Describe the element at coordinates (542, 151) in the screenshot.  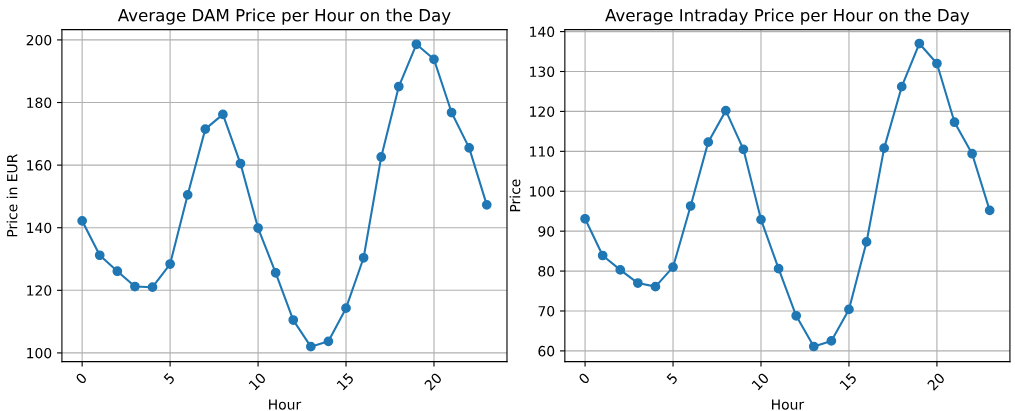
I see `y-tick-label: 110` at that location.